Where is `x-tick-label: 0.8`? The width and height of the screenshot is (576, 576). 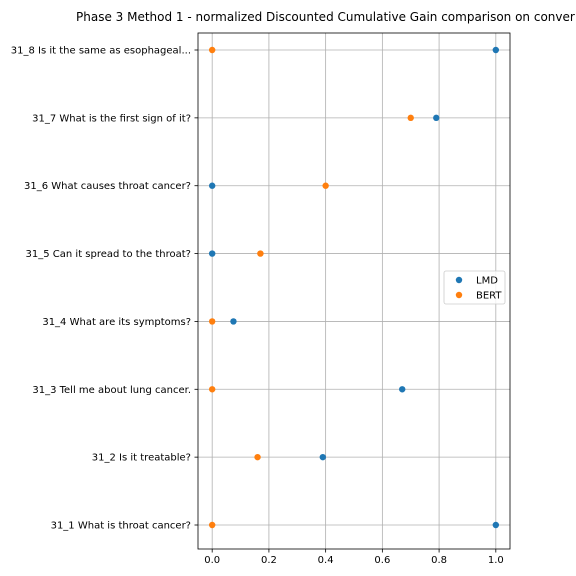 x-tick-label: 0.8 is located at coordinates (439, 560).